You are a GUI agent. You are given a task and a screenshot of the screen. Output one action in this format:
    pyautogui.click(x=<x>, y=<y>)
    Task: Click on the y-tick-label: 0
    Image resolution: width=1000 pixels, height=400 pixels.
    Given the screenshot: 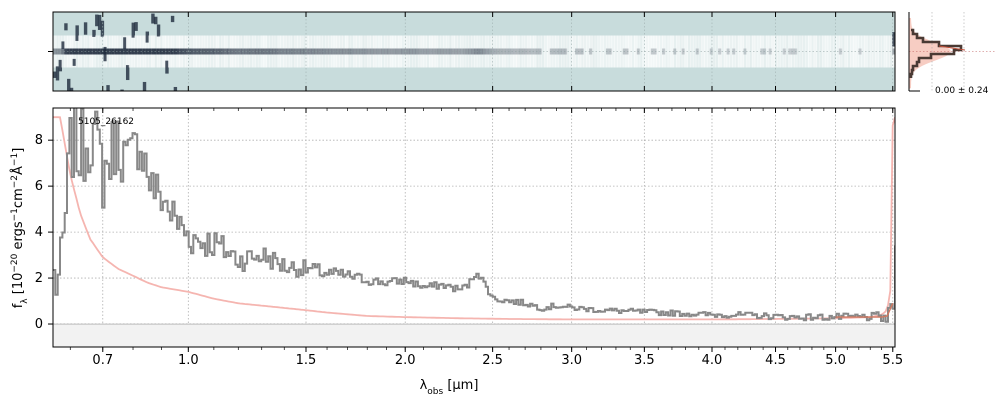 What is the action you would take?
    pyautogui.click(x=39, y=324)
    